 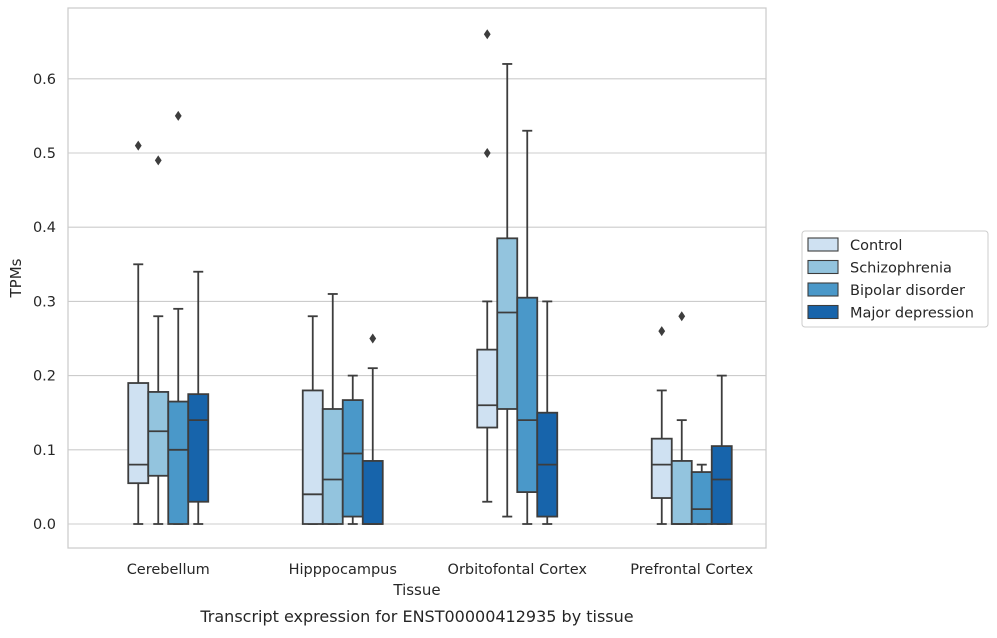 What do you see at coordinates (343, 570) in the screenshot?
I see `x-tick-label: Hipppocampus` at bounding box center [343, 570].